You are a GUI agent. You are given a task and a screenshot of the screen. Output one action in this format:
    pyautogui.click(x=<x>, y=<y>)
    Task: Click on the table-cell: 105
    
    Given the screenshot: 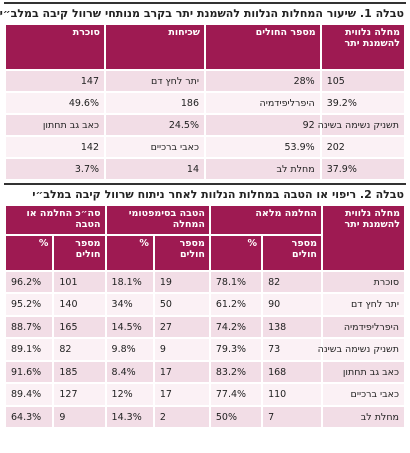 What is the action you would take?
    pyautogui.click(x=362, y=81)
    